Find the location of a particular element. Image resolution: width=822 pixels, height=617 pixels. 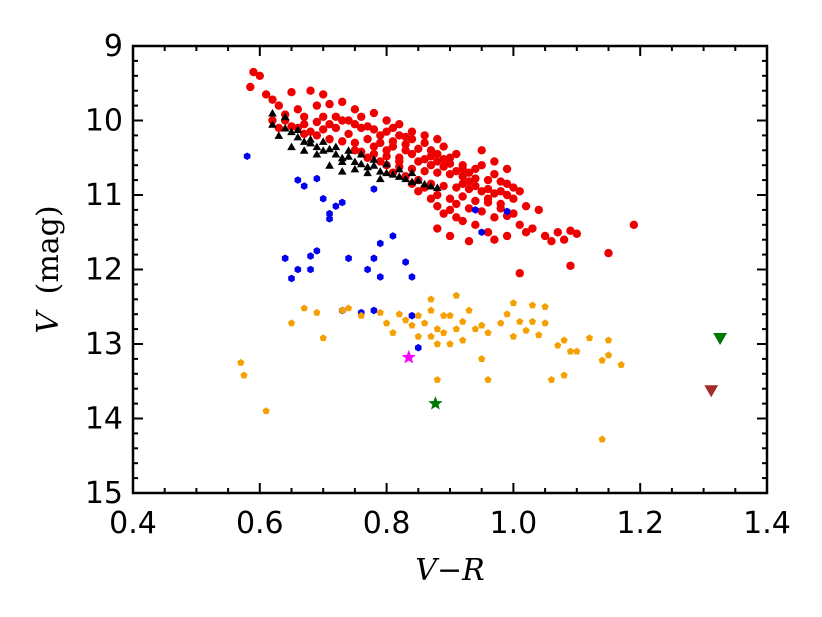

series-green-star is located at coordinates (435, 403).